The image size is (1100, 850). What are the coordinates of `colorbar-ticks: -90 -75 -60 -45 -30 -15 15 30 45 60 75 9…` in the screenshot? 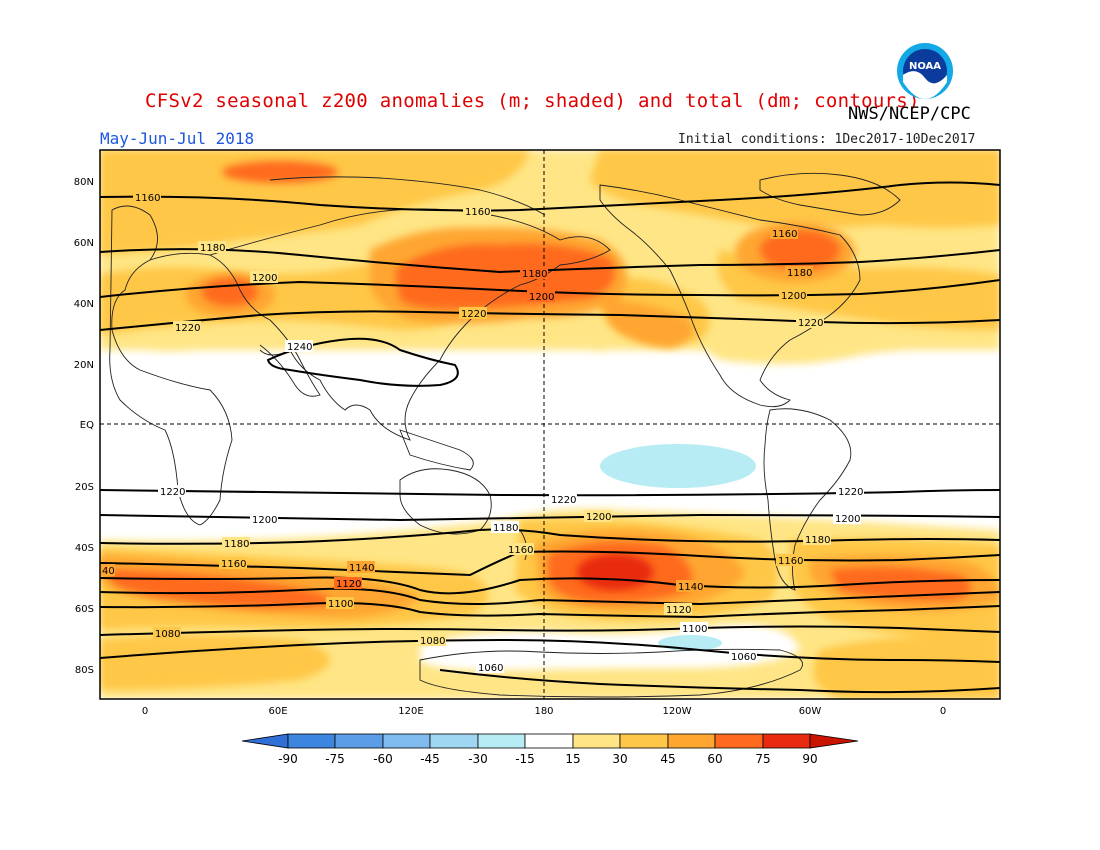 It's located at (547, 759).